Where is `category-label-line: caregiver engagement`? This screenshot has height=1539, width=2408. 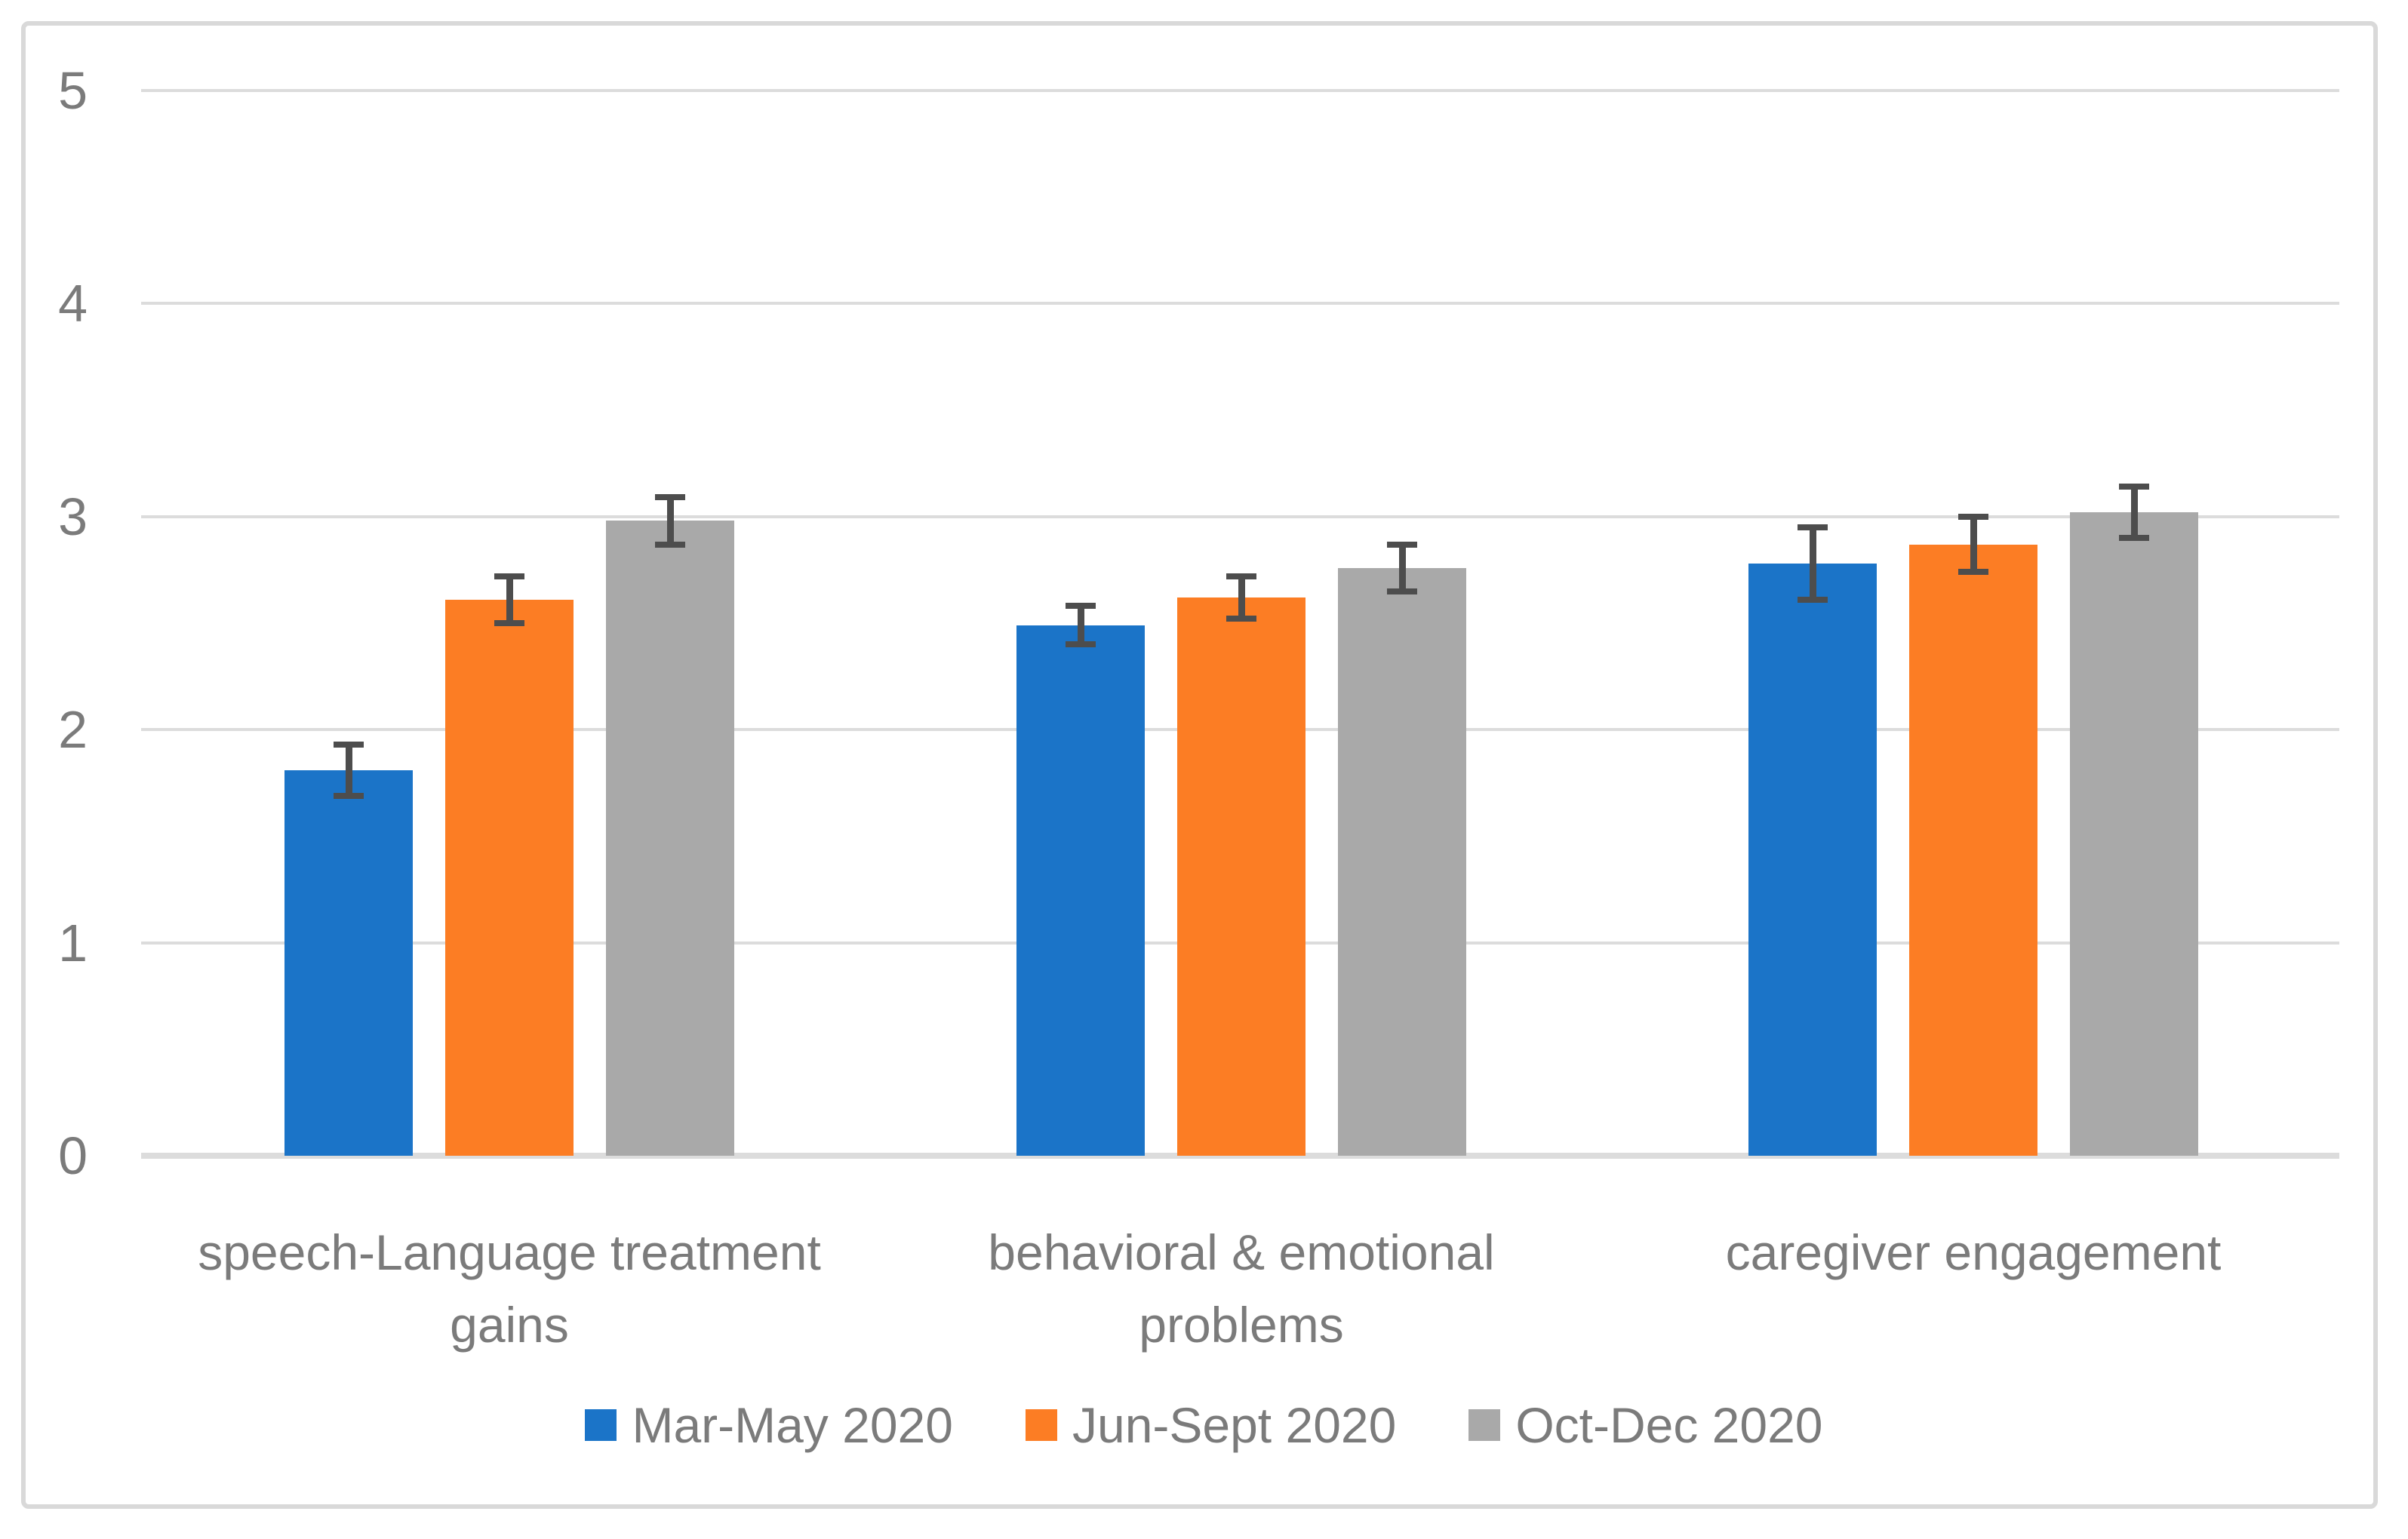 category-label-line: caregiver engagement is located at coordinates (1973, 1252).